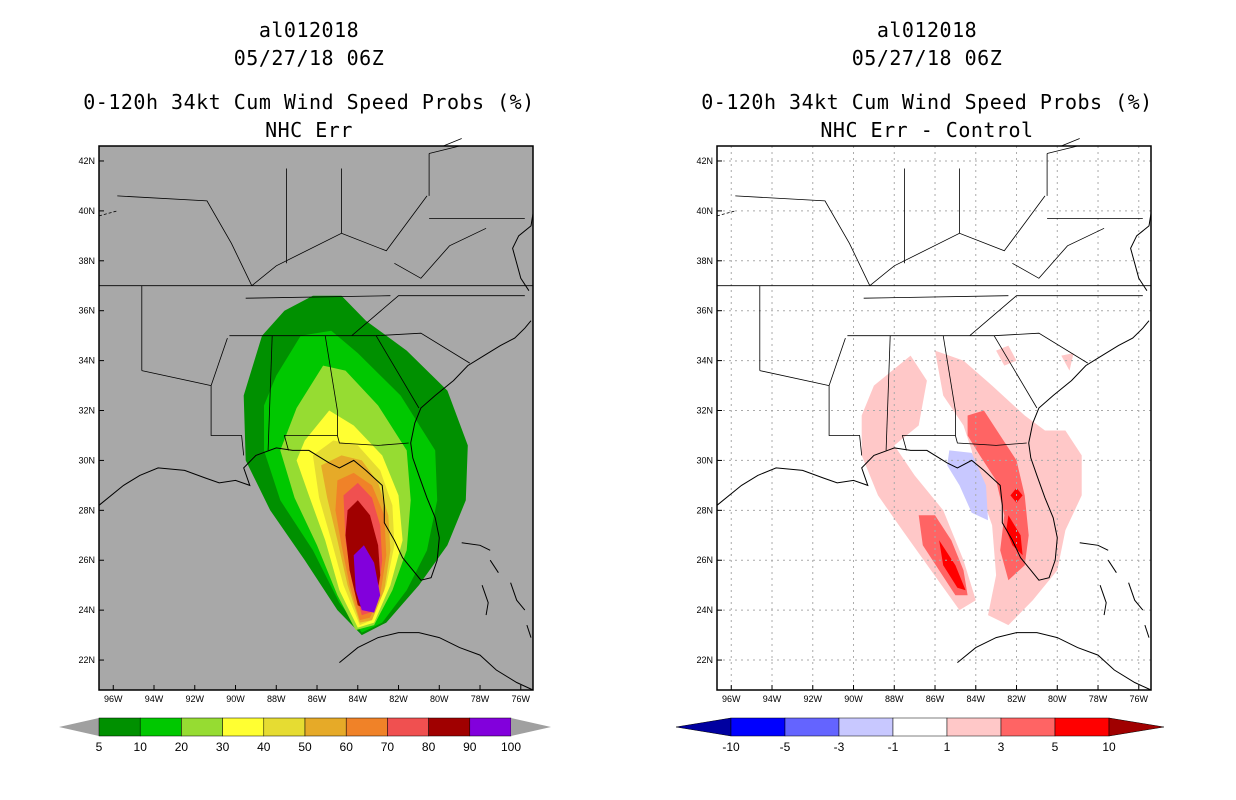 This screenshot has width=1236, height=800. What do you see at coordinates (971, 485) in the screenshot?
I see `difference-contours` at bounding box center [971, 485].